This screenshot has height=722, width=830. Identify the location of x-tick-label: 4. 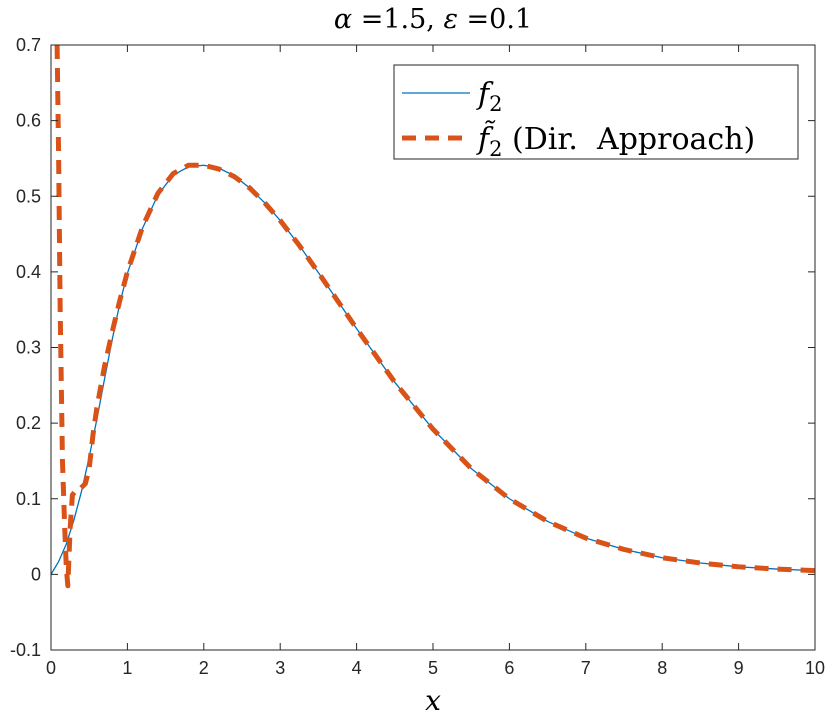
(357, 668).